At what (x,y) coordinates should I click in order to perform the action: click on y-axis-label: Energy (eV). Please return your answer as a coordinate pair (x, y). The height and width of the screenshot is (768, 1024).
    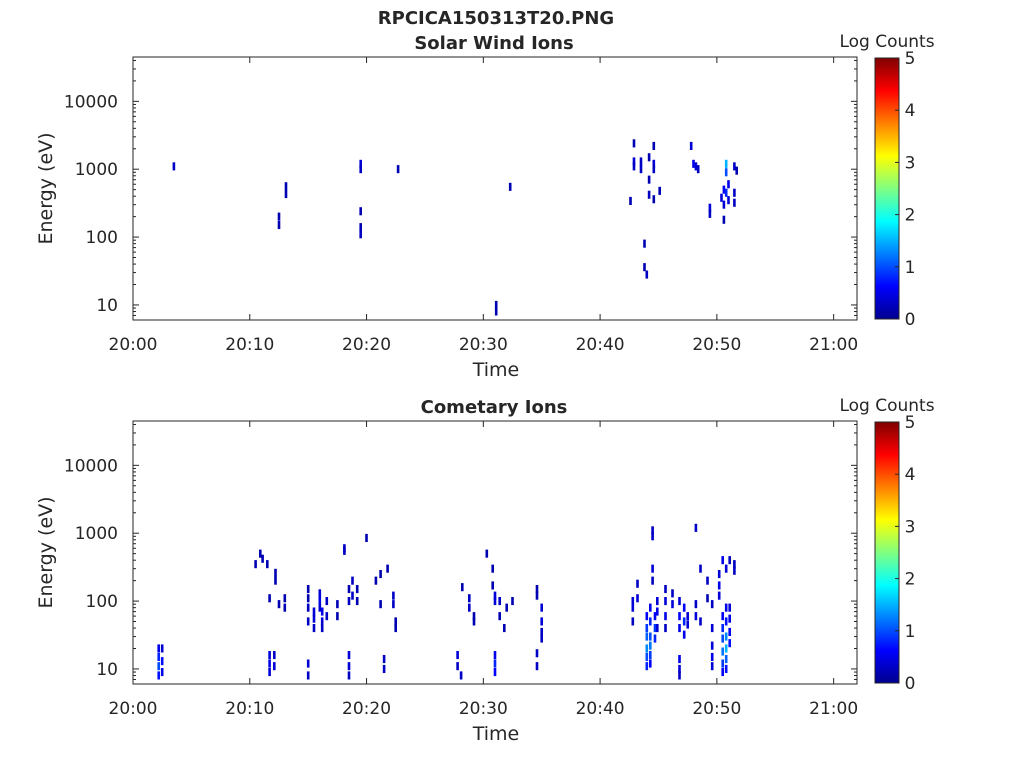
    Looking at the image, I should click on (46, 552).